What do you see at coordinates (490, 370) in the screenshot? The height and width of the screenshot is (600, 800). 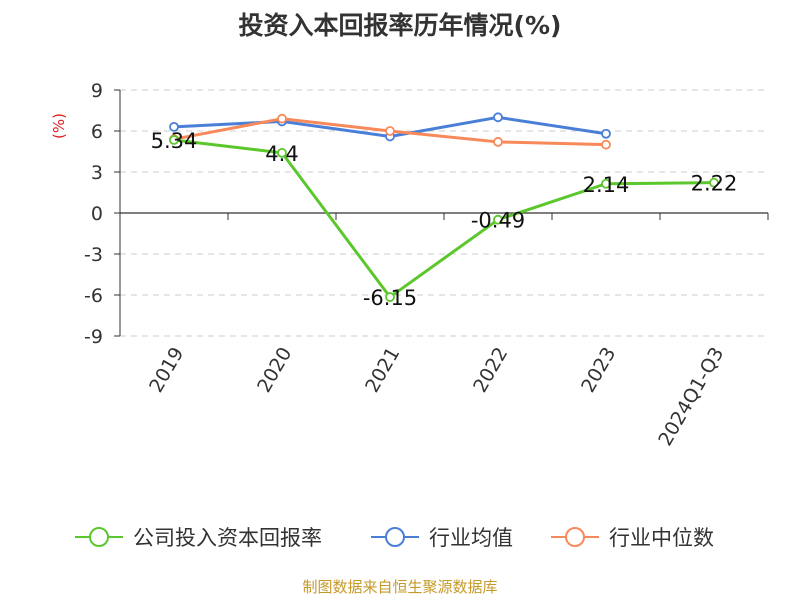 I see `x-tick-label: 2022` at bounding box center [490, 370].